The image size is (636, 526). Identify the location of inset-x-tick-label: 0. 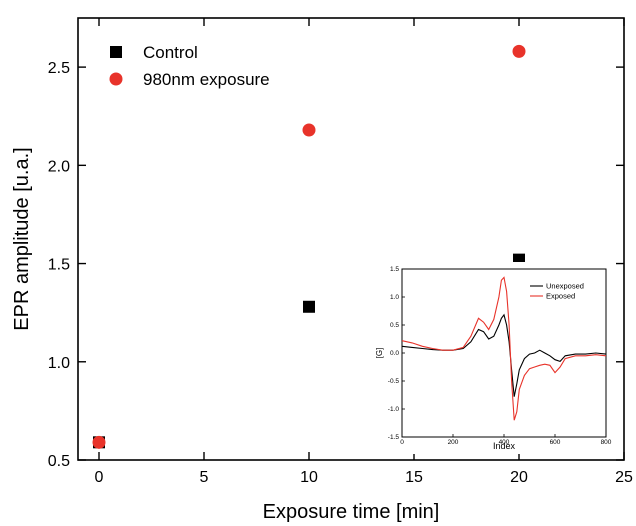
(402, 442).